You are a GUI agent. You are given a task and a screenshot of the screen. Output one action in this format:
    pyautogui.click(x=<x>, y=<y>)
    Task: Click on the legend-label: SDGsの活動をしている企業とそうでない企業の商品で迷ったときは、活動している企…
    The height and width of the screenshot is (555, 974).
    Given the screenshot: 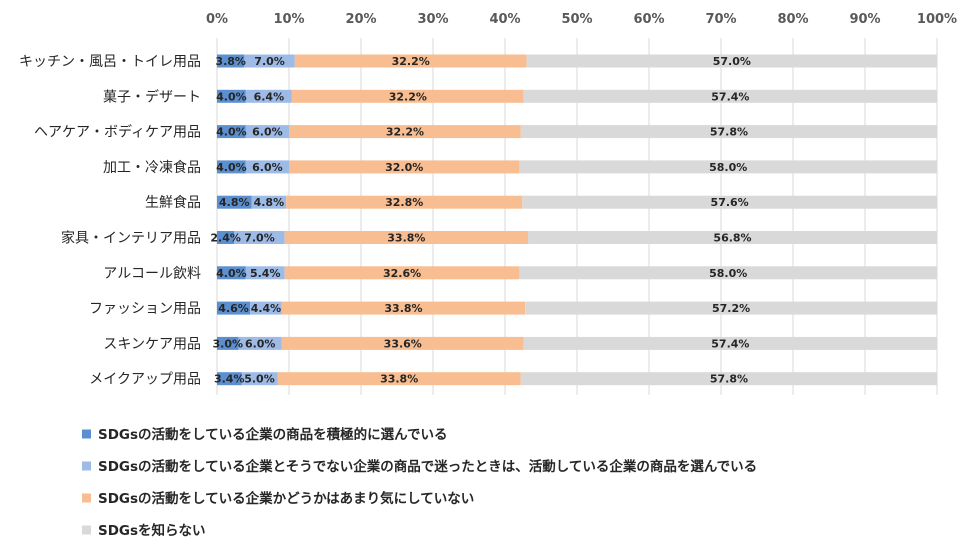 What is the action you would take?
    pyautogui.click(x=427, y=466)
    